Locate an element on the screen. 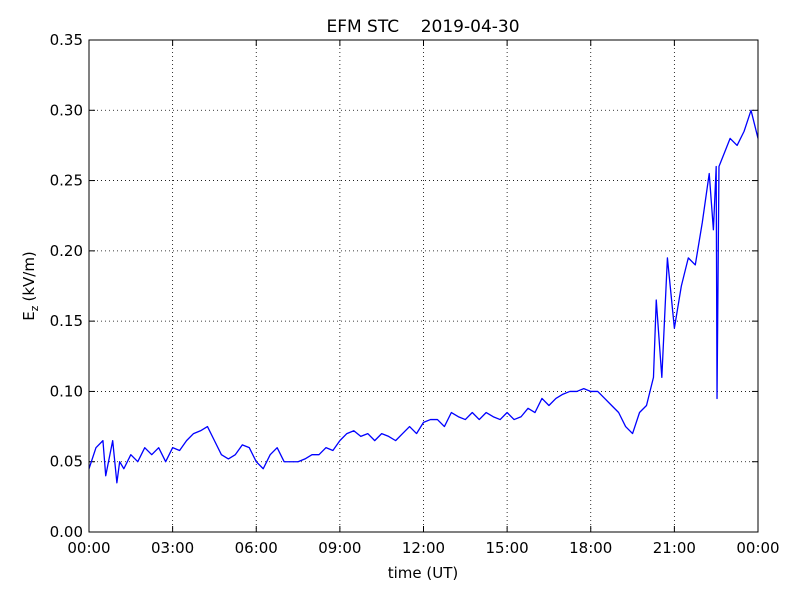 This screenshot has width=800, height=600. y-axis-label: Ez (kV/m) is located at coordinates (30, 286).